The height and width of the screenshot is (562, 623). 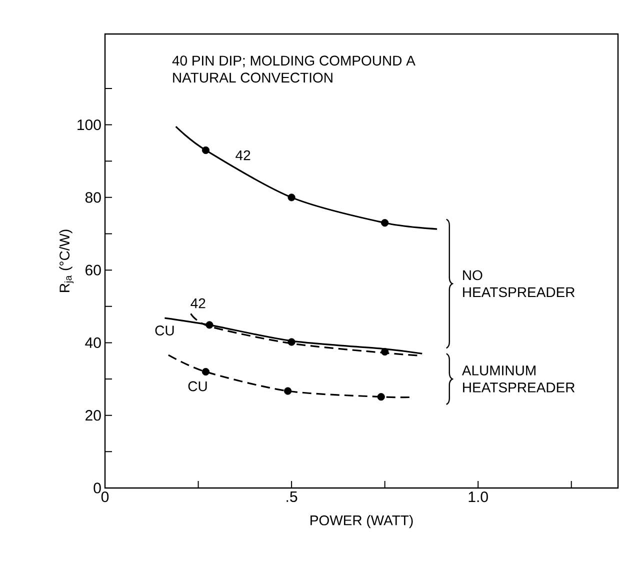 What do you see at coordinates (292, 497) in the screenshot?
I see `x-tick-label: .5` at bounding box center [292, 497].